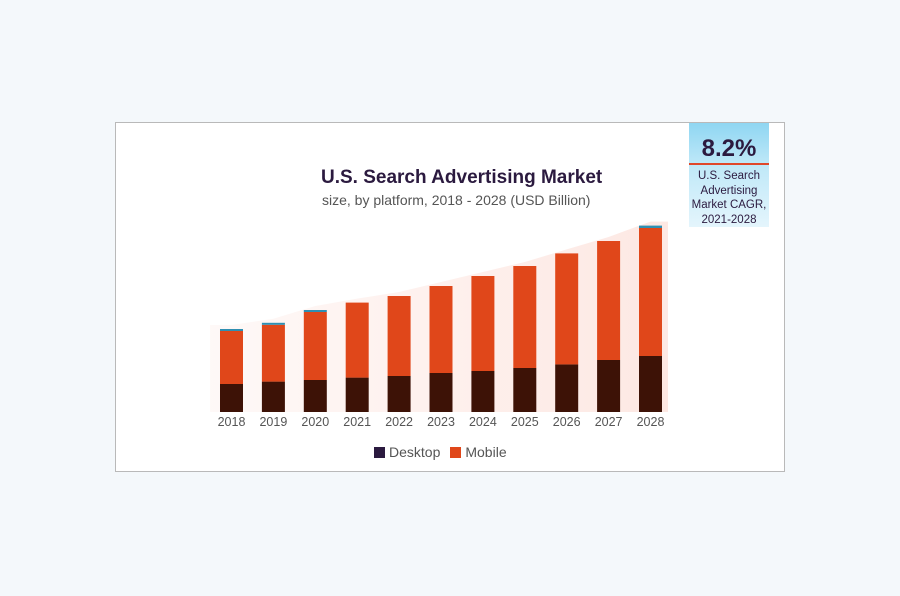  Describe the element at coordinates (231, 357) in the screenshot. I see `bar-mobile-2018` at that location.